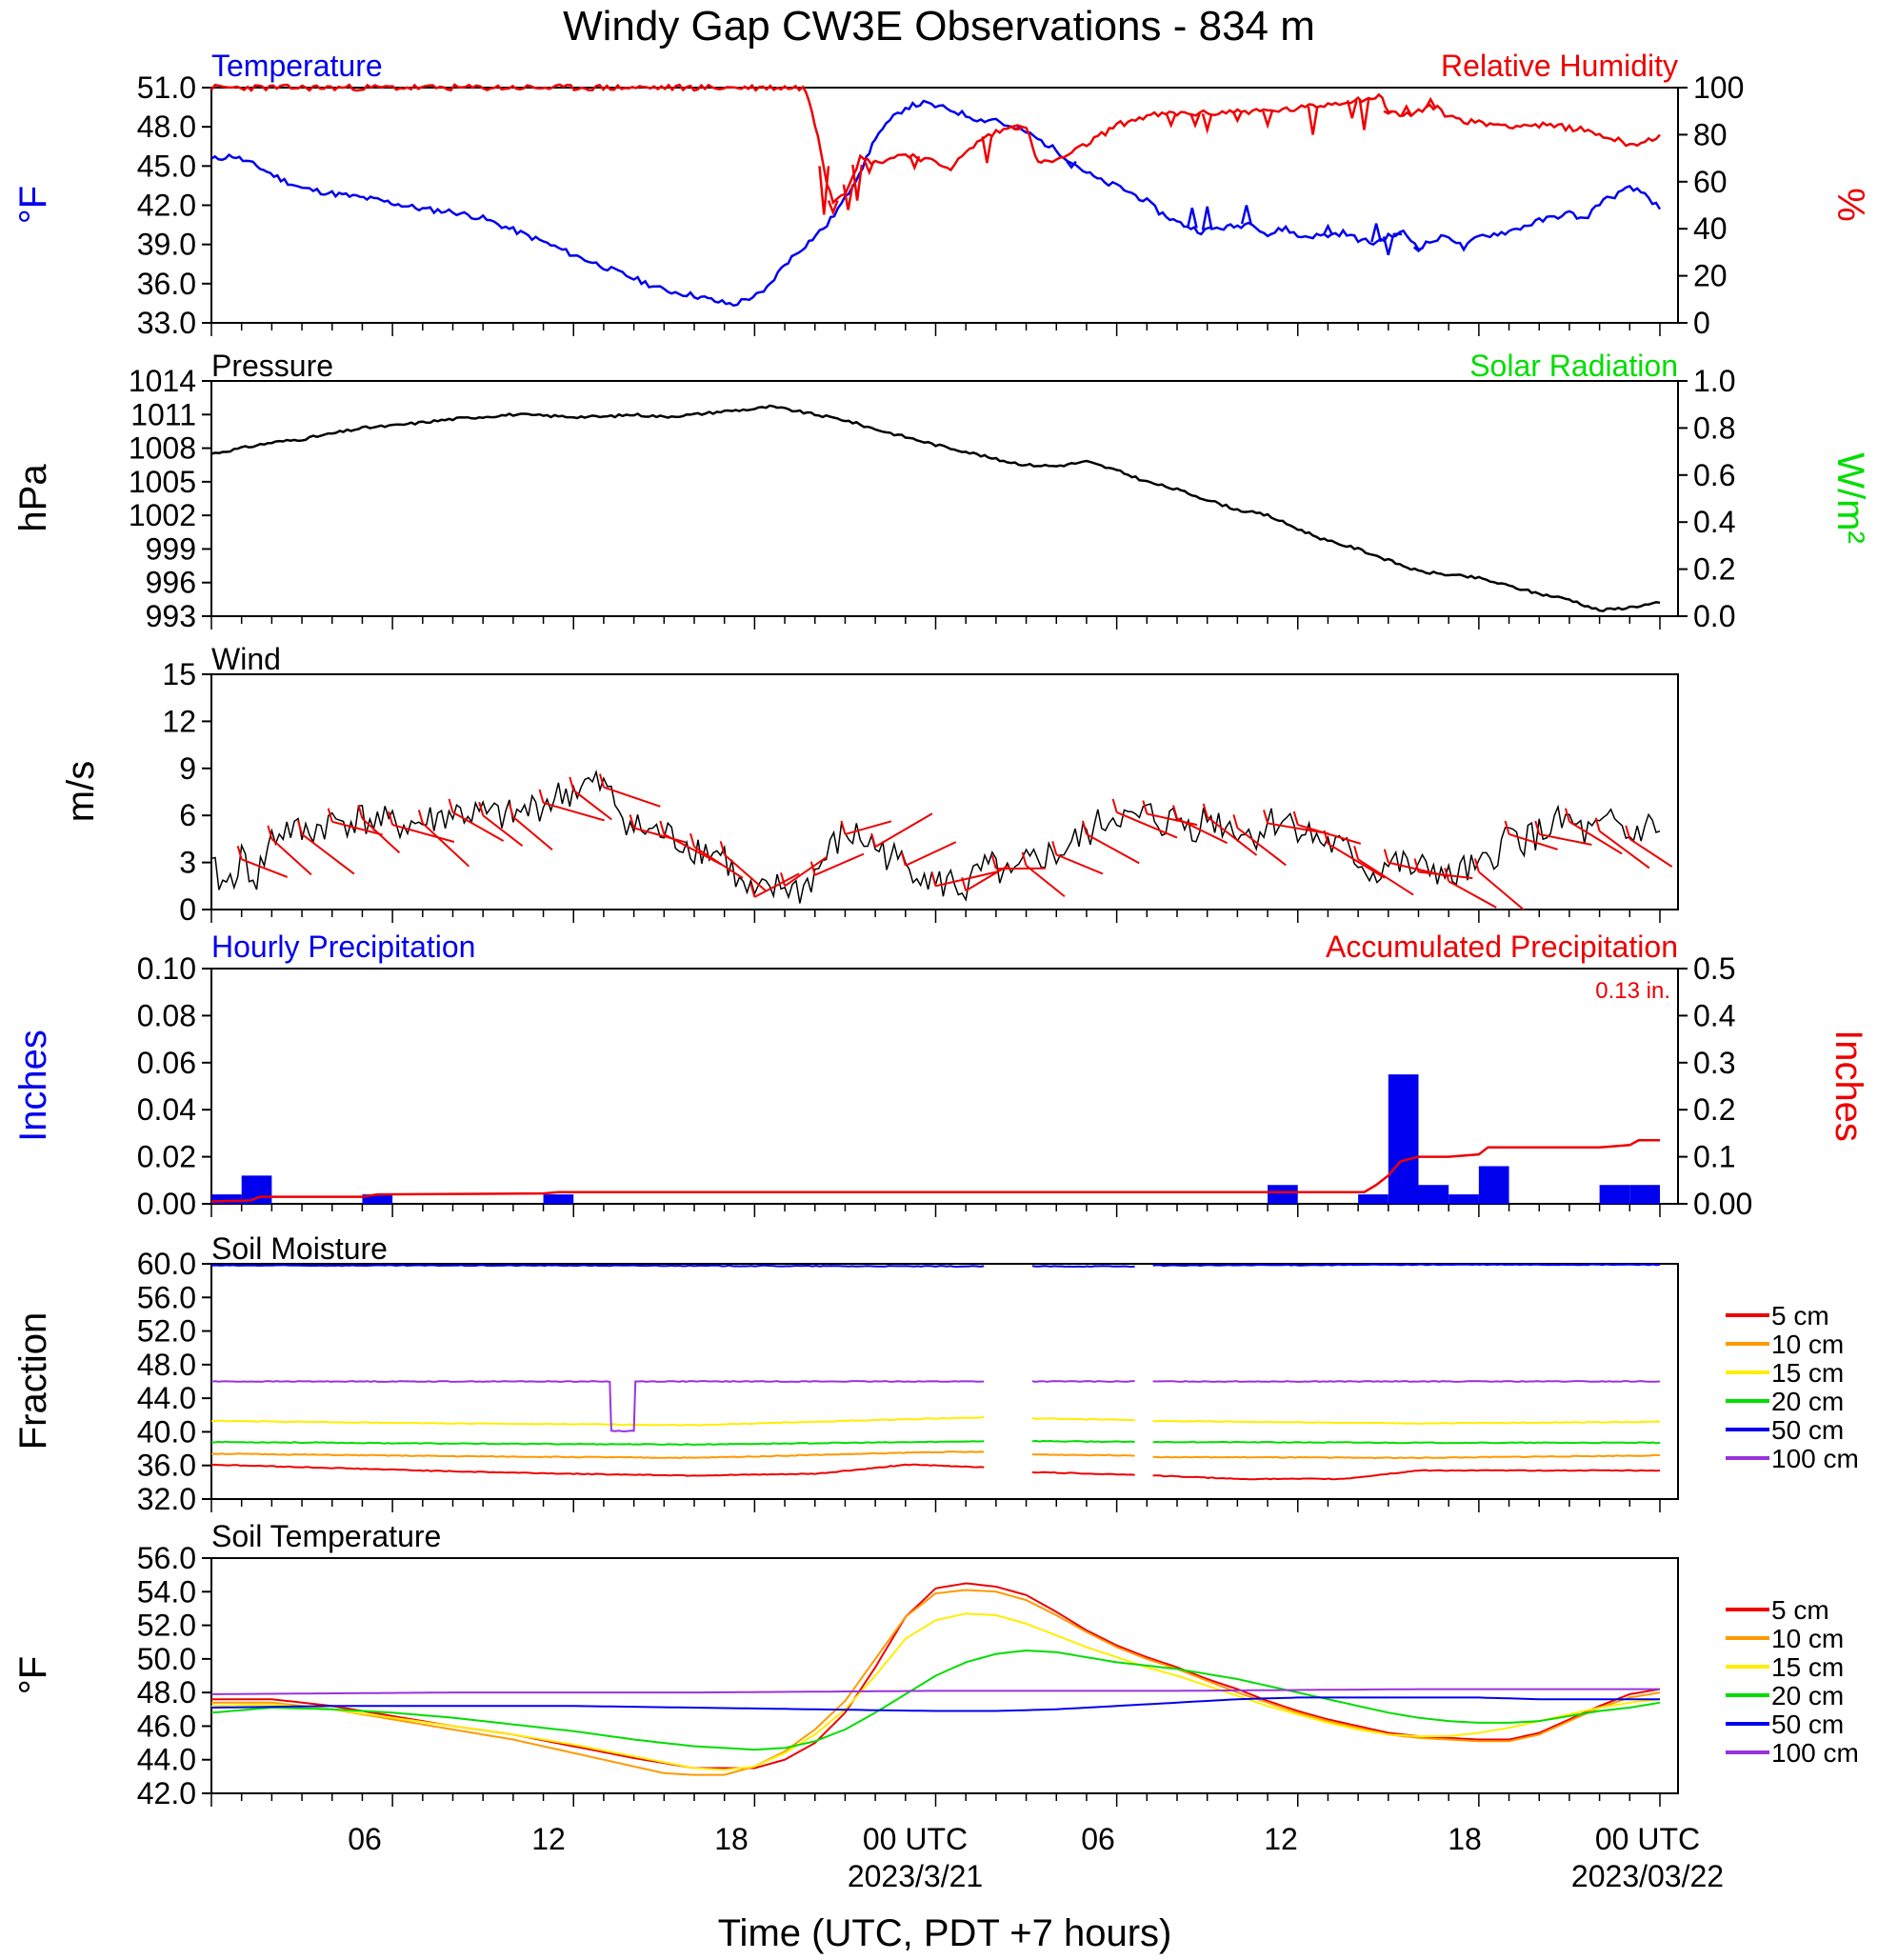 The image size is (1878, 1960). What do you see at coordinates (945, 1933) in the screenshot?
I see `x-axis-title: Time (UTC, PDT +7 hours)` at bounding box center [945, 1933].